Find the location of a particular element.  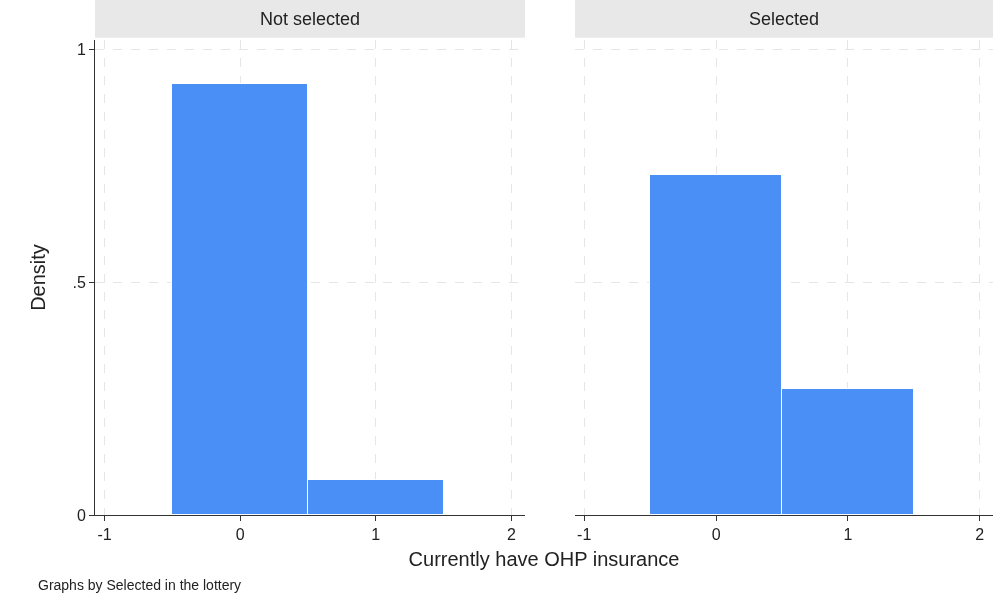

text: Graphs by Selected in the lottery is located at coordinates (140, 585).